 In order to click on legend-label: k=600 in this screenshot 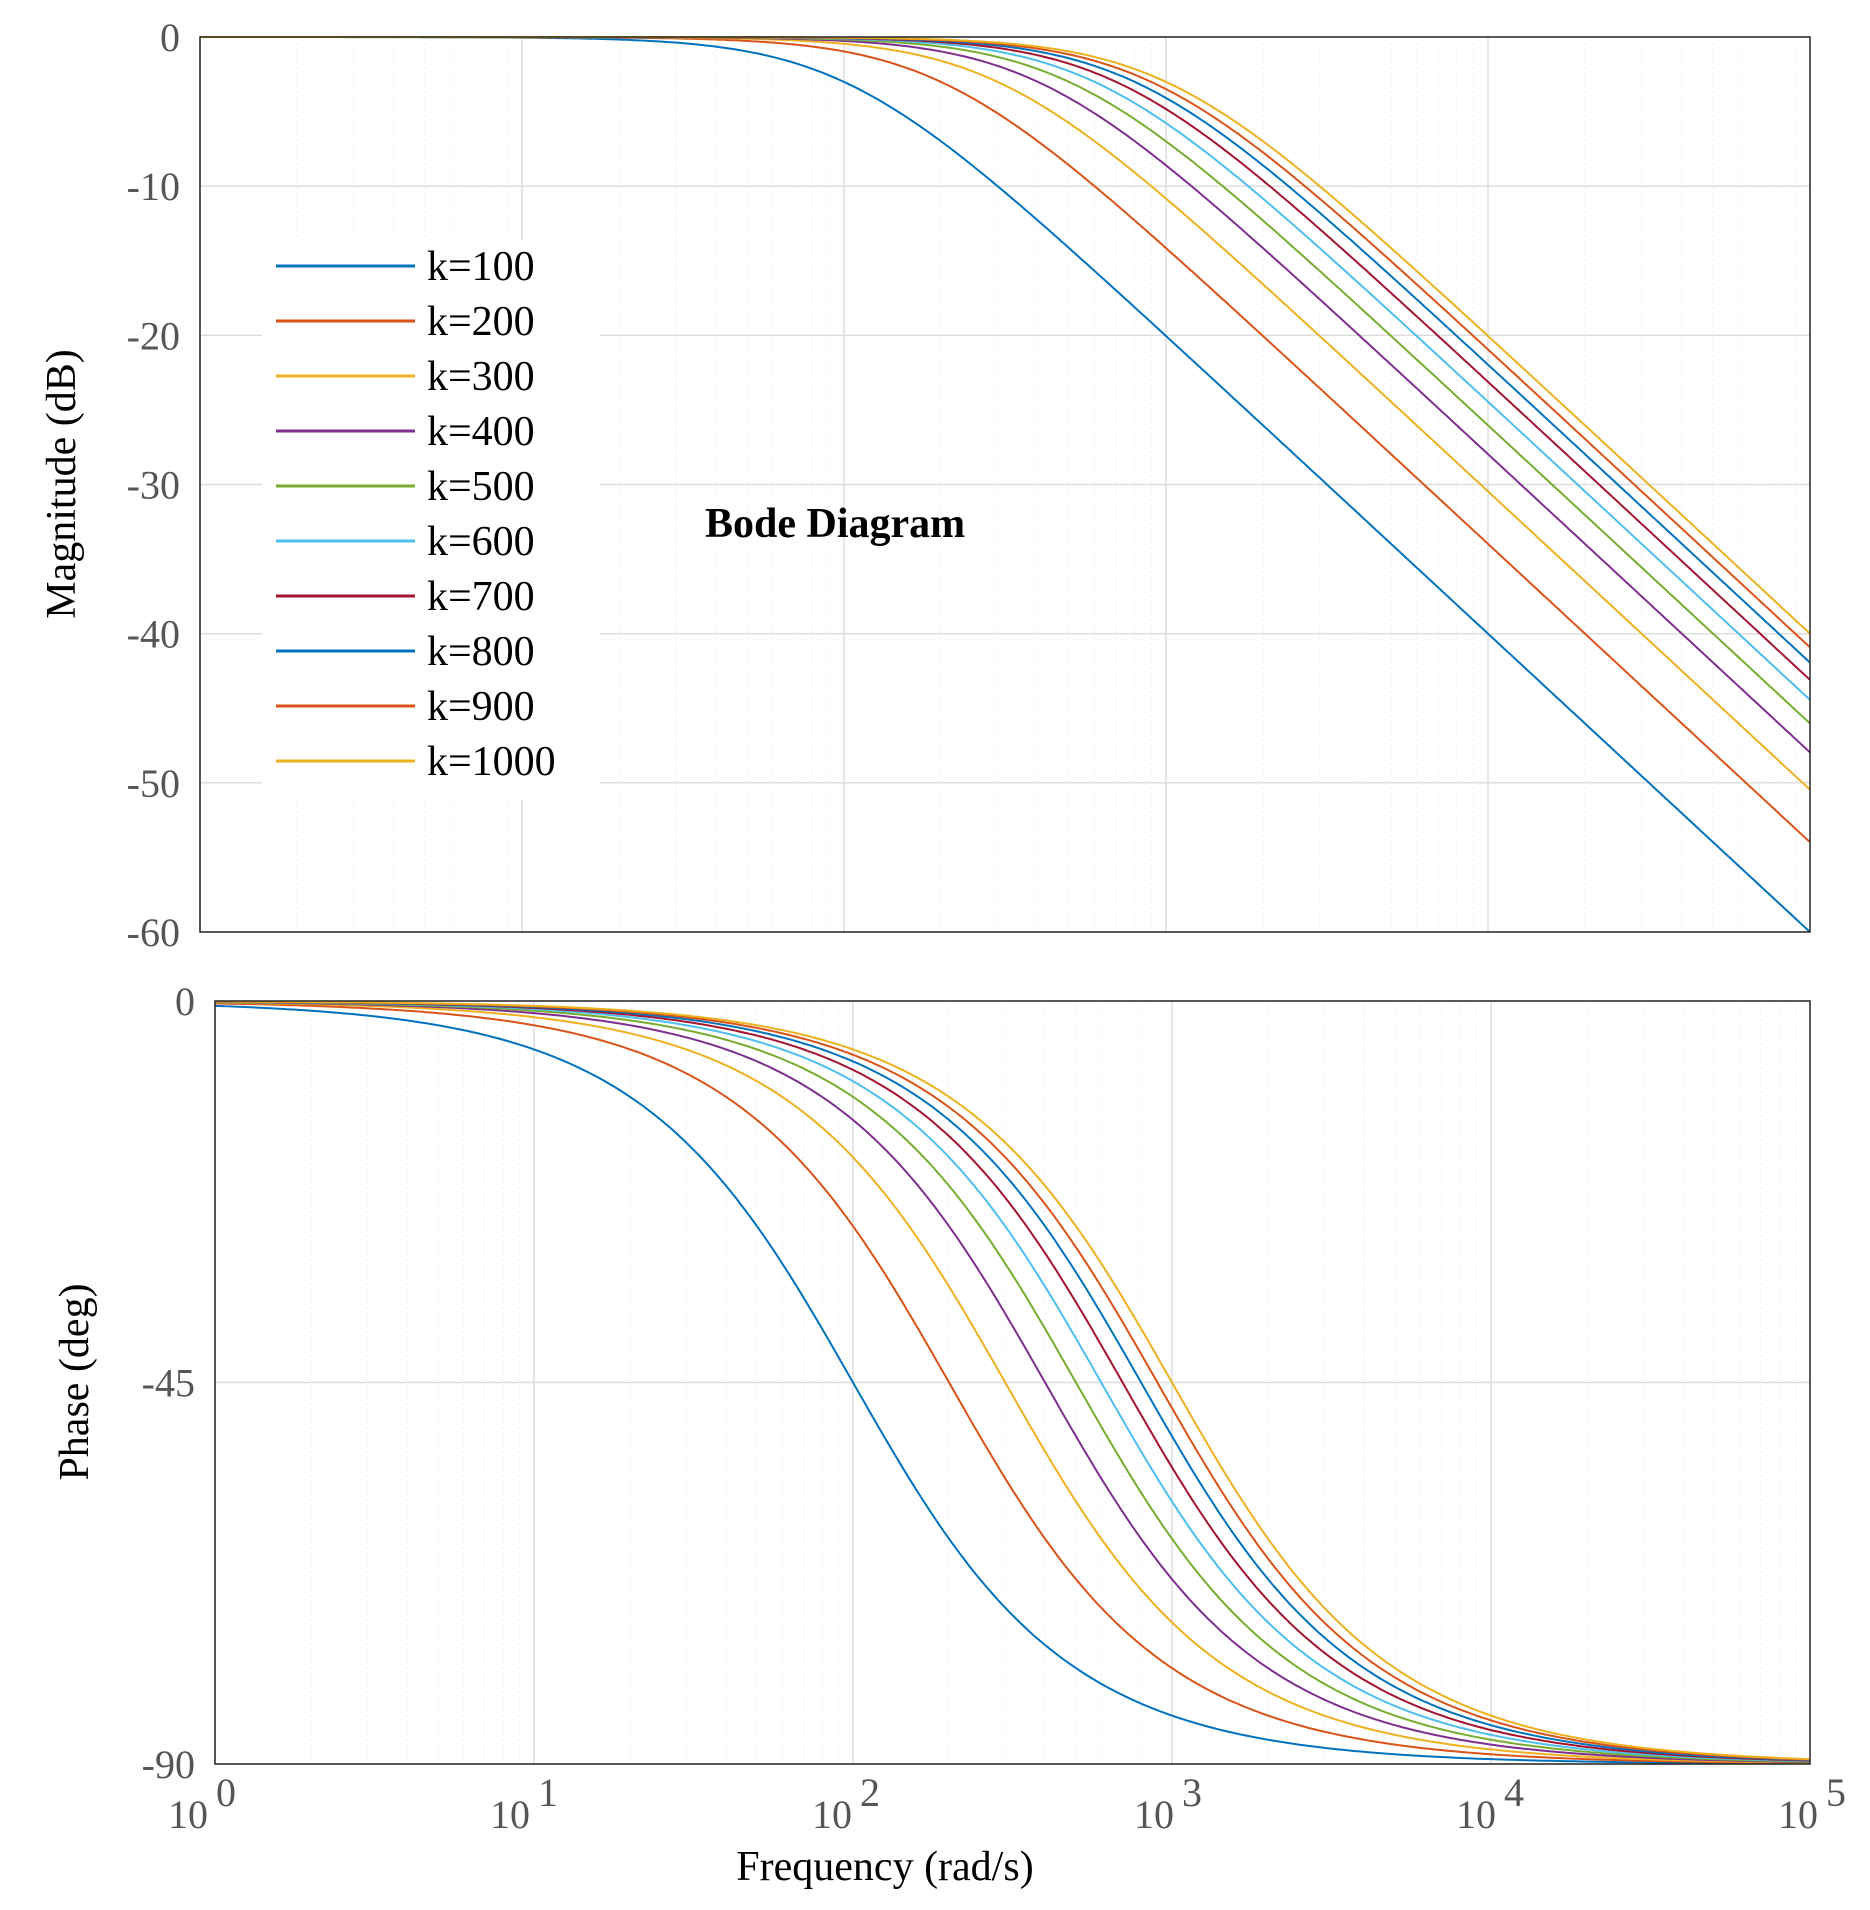, I will do `click(481, 542)`.